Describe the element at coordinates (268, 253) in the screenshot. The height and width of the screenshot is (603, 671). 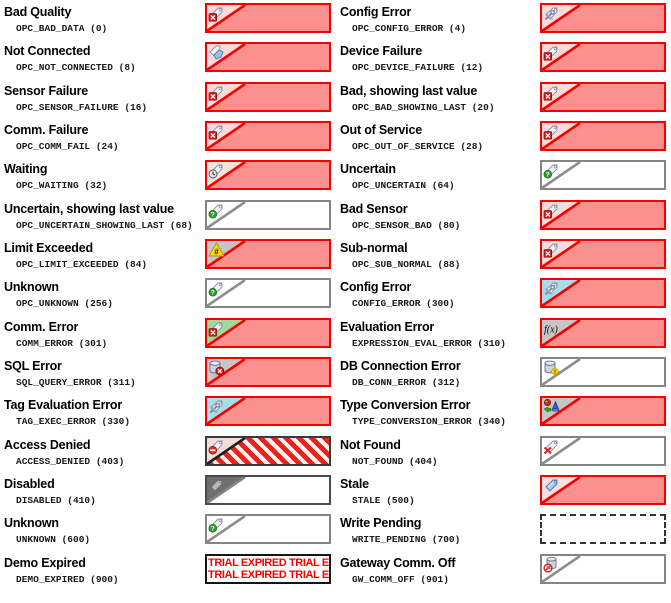
I see `quality-overlay-box: #` at that location.